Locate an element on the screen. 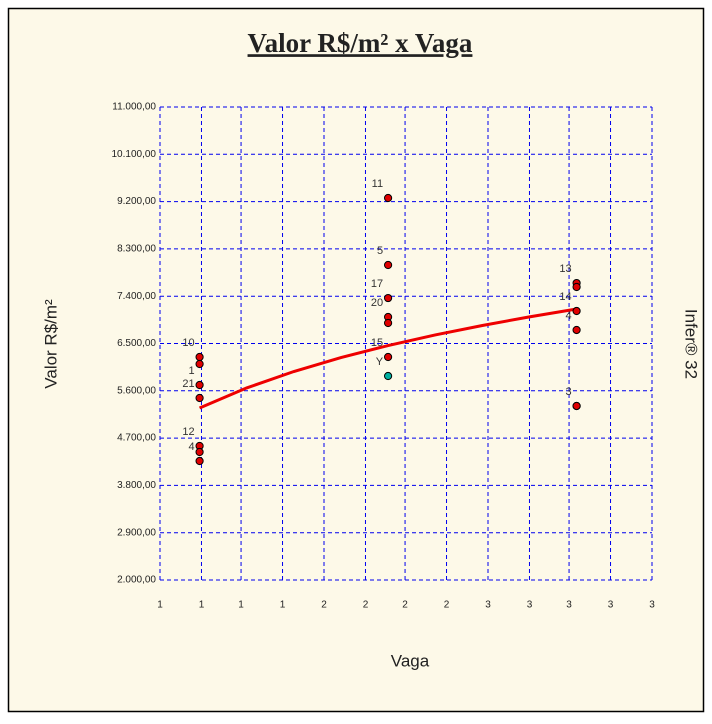 This screenshot has height=724, width=712. point-label: 20 is located at coordinates (377, 303).